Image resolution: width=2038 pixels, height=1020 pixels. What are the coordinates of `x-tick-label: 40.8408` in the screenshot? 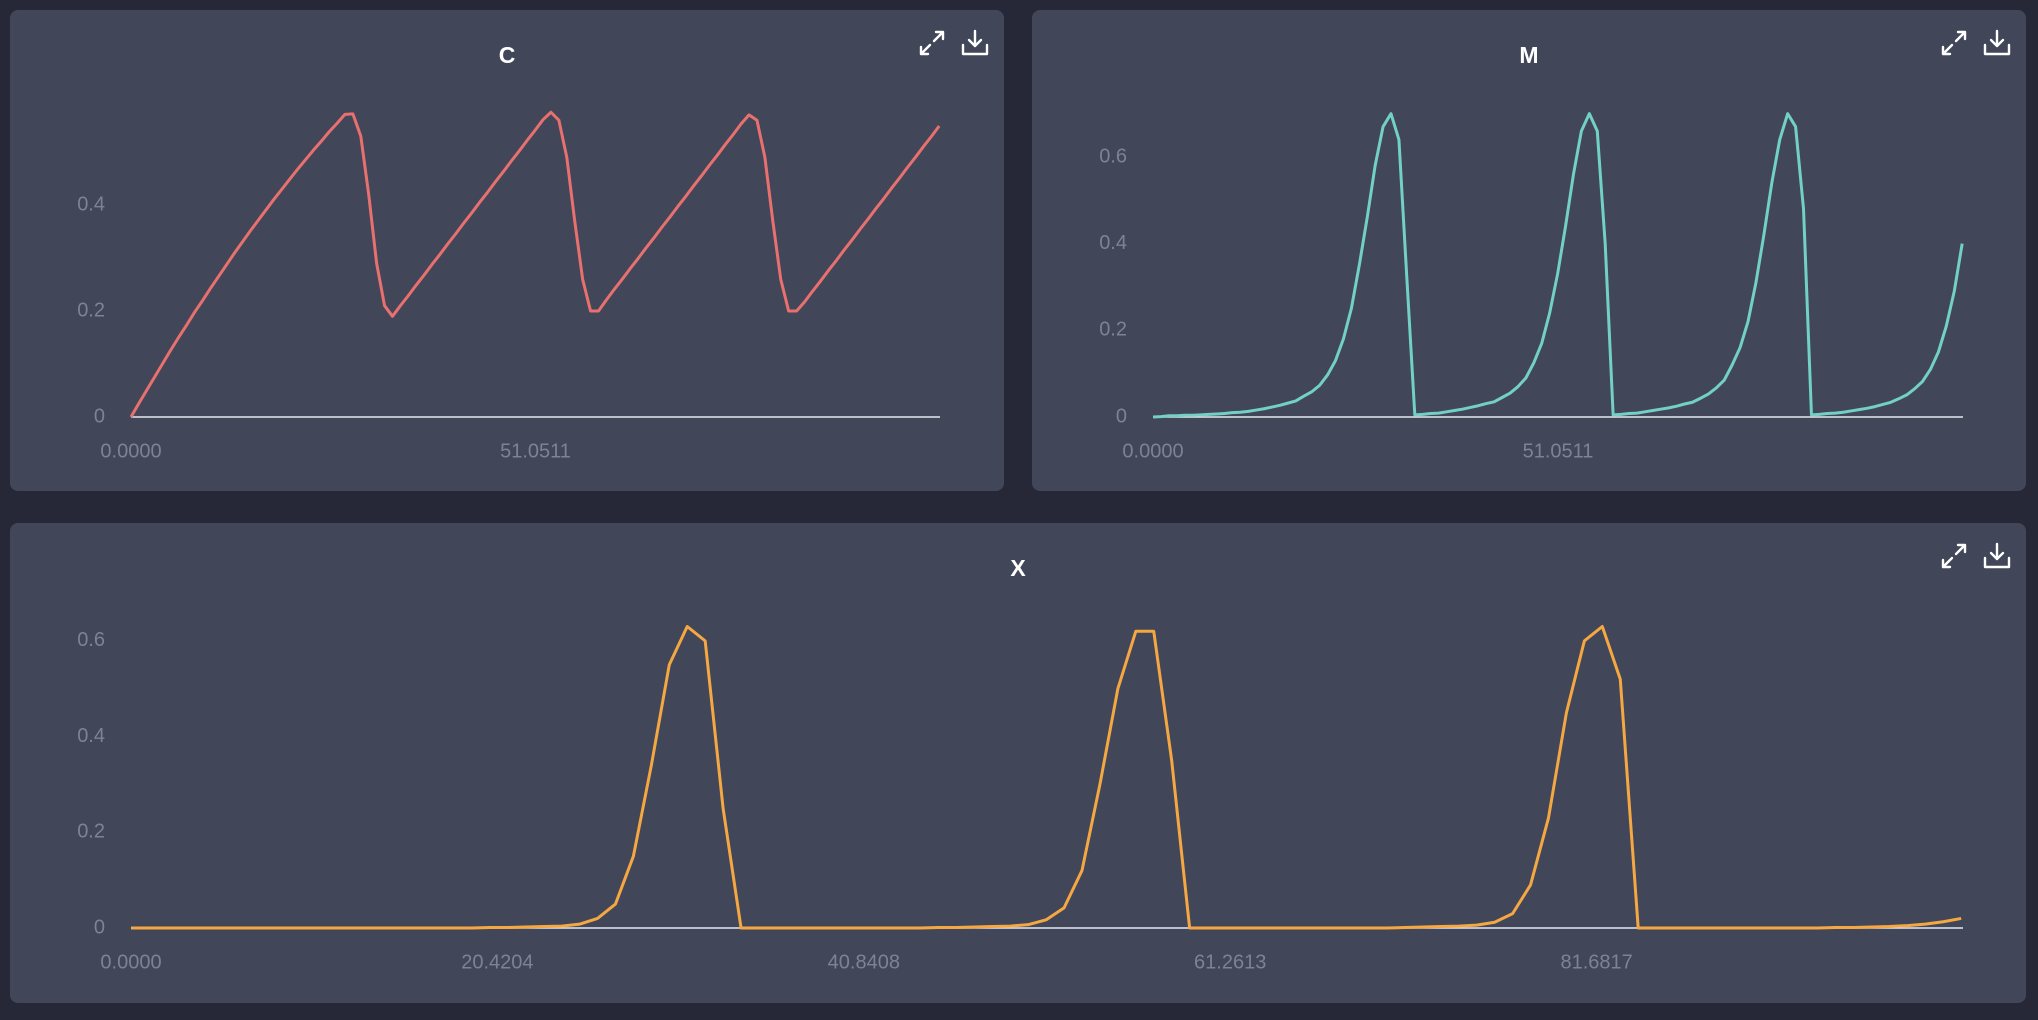 It's located at (864, 962).